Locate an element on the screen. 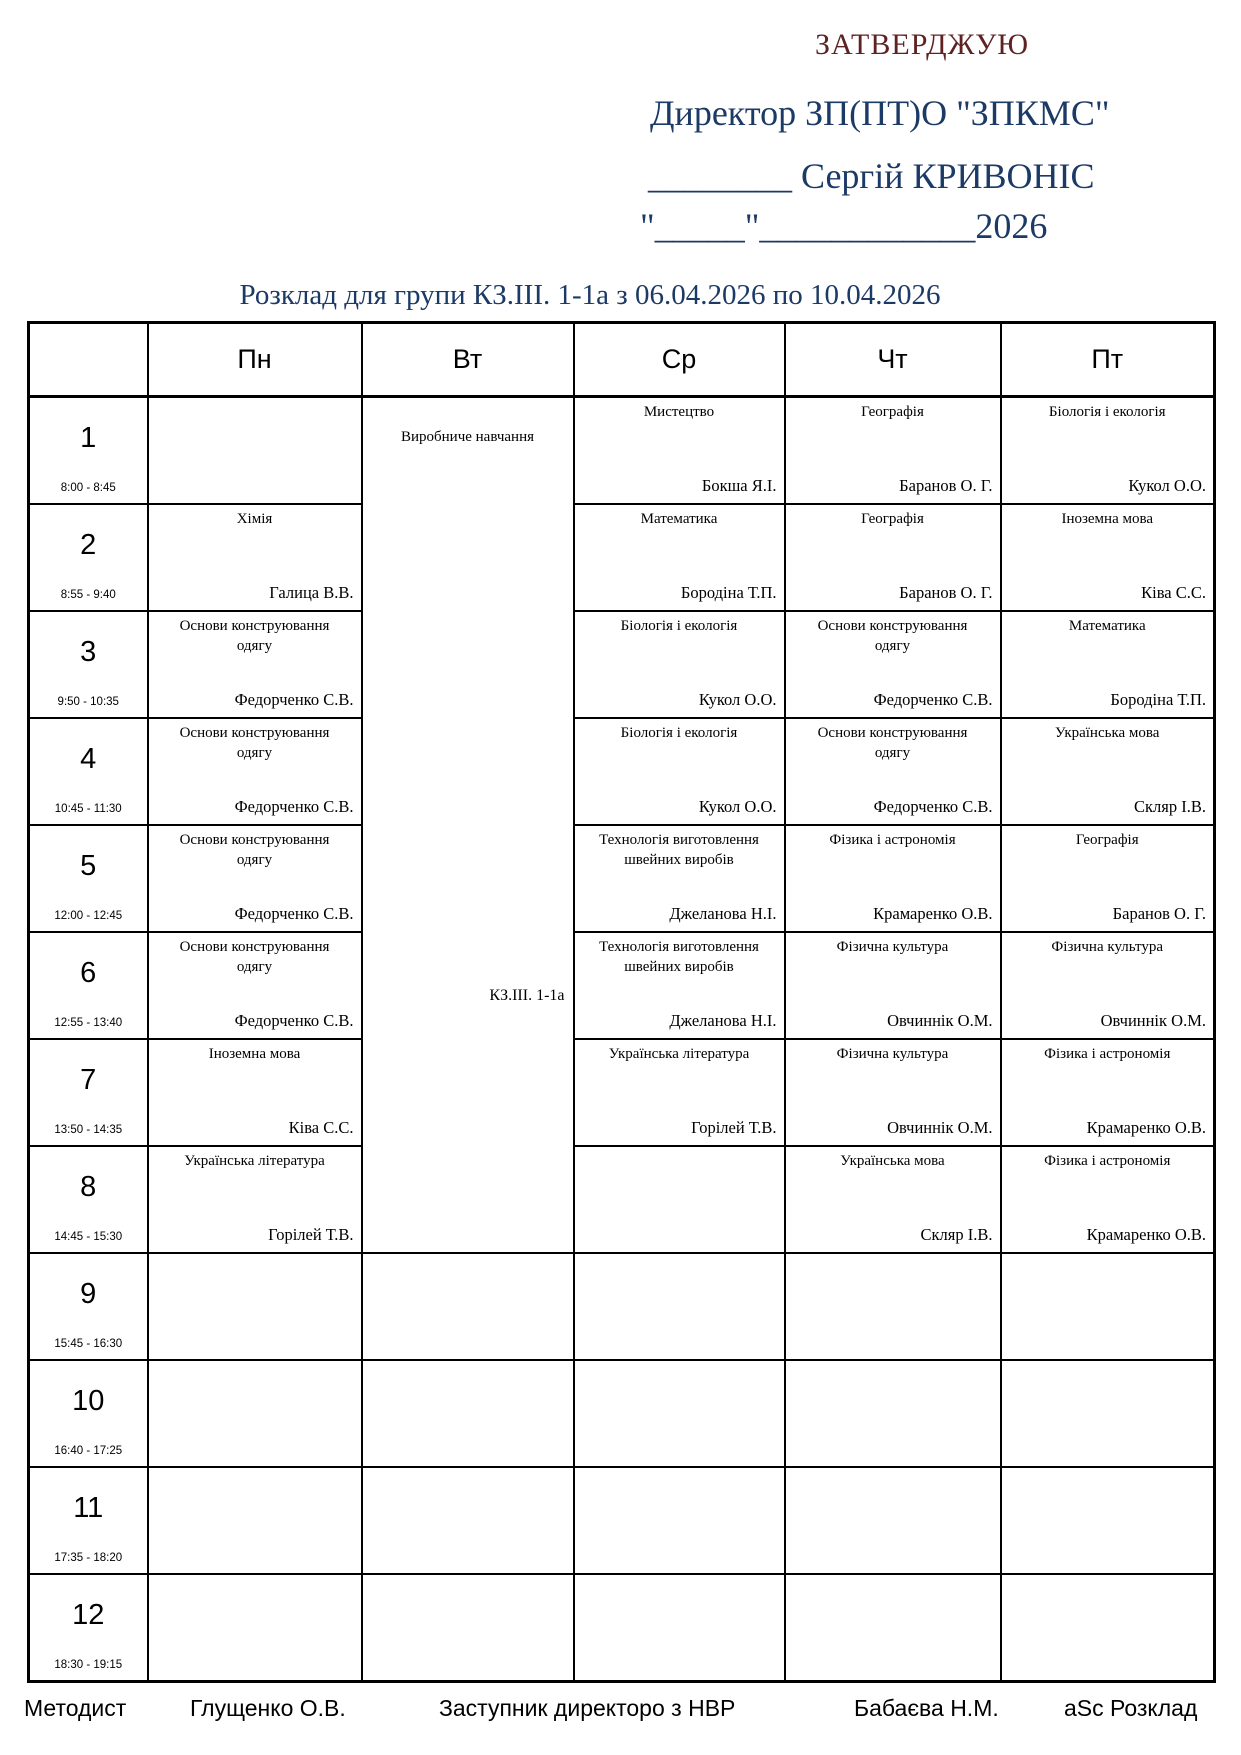 The image size is (1241, 1755). table-row: 12 18:30 - 19:15 is located at coordinates (621, 1628).